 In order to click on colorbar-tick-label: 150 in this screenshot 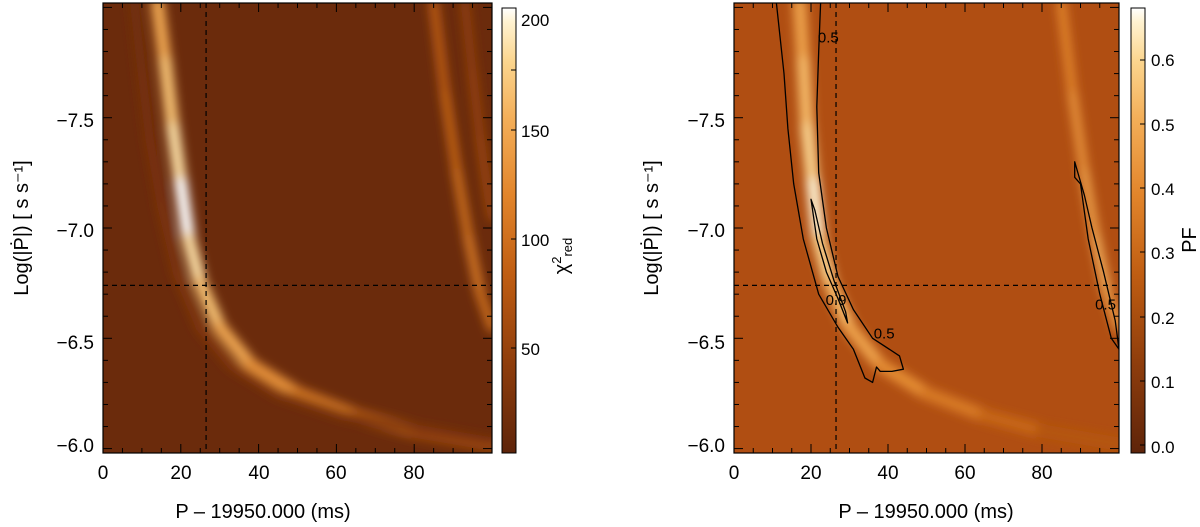, I will do `click(535, 131)`.